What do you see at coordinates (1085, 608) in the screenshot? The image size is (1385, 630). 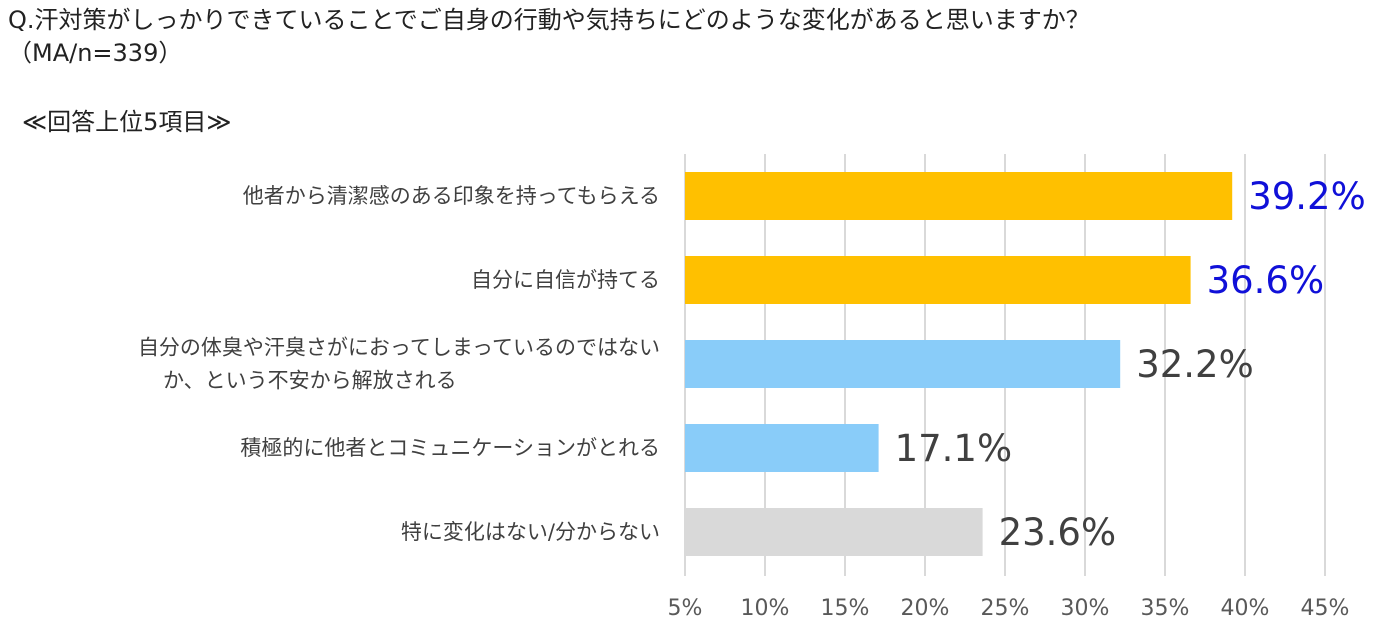 I see `x-tick-label: 30%` at bounding box center [1085, 608].